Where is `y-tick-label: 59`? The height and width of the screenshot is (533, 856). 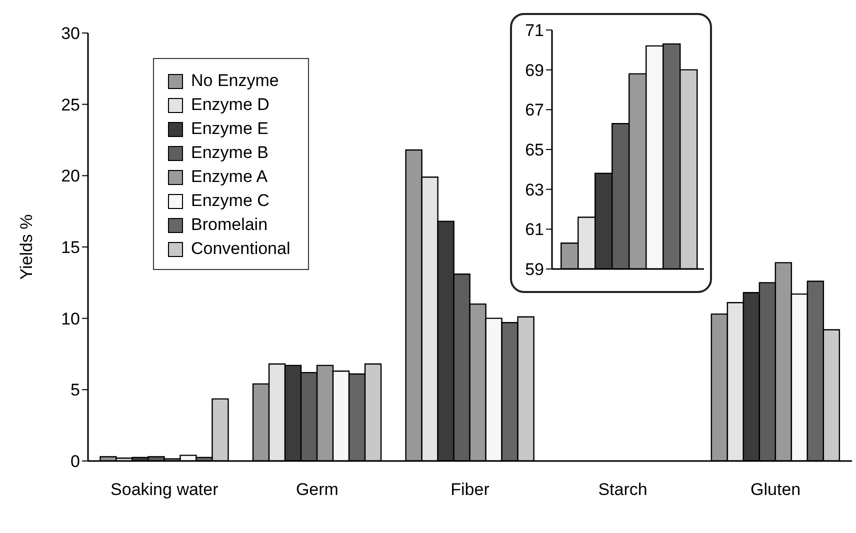 y-tick-label: 59 is located at coordinates (534, 270).